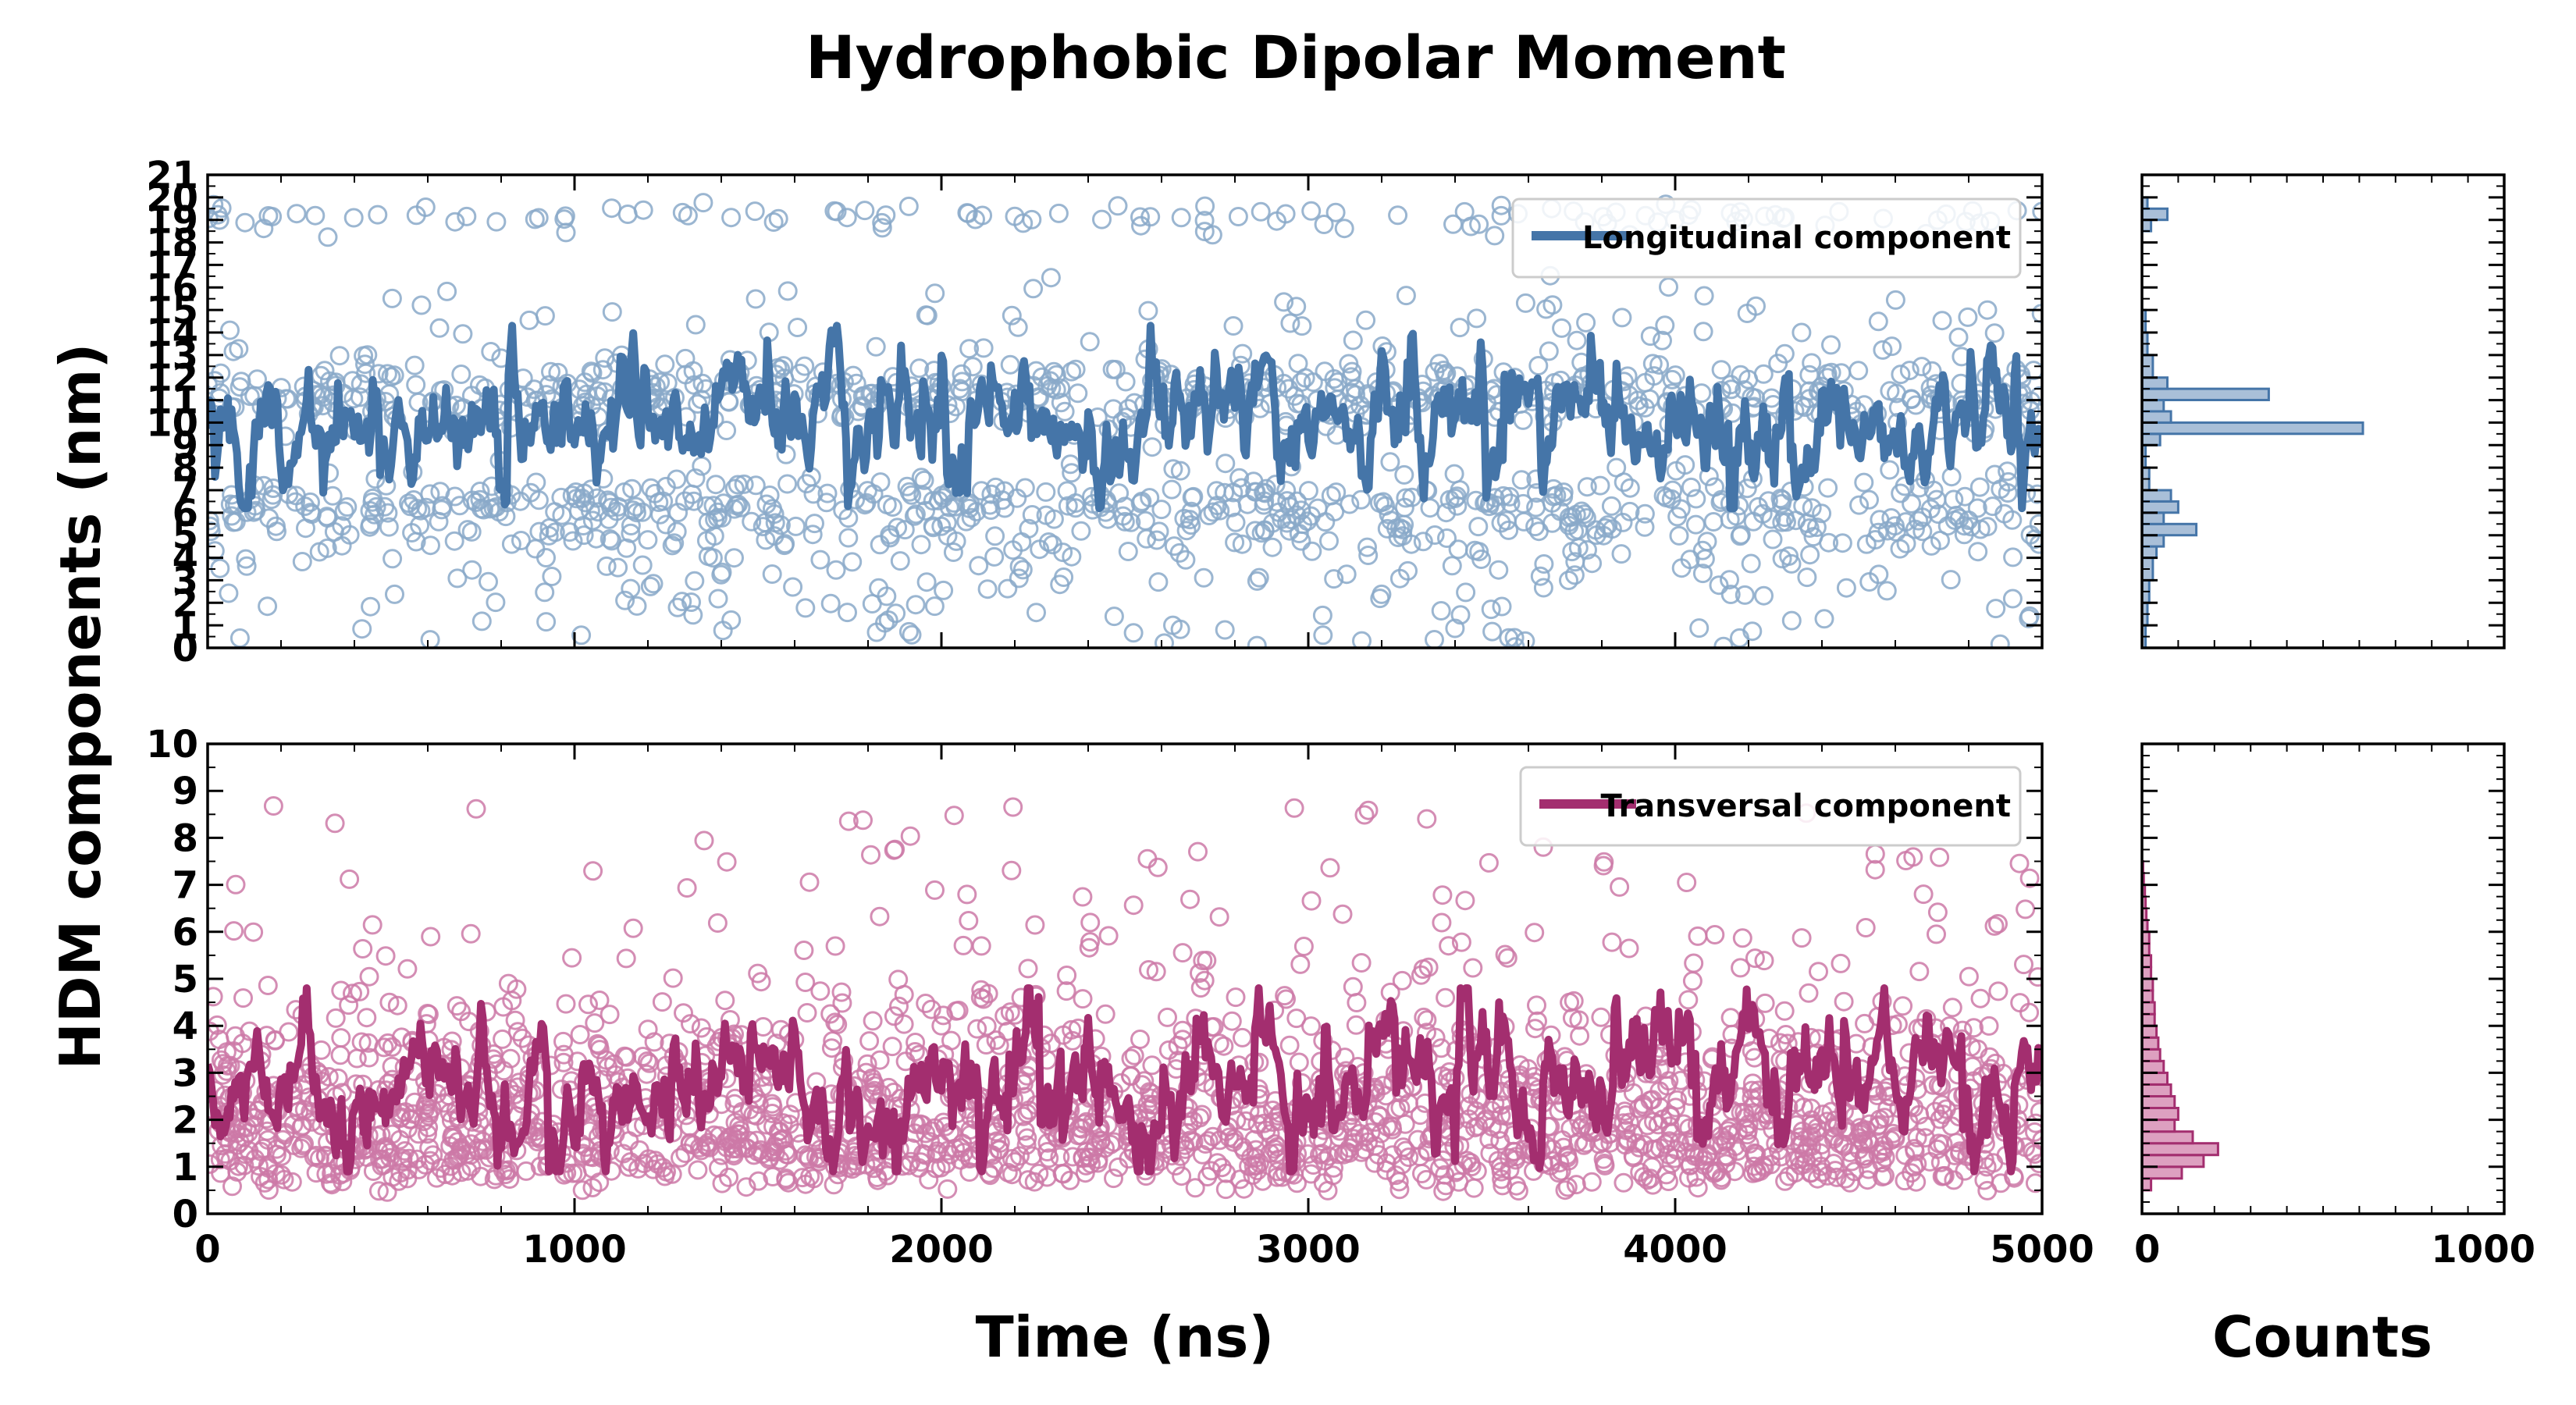 The image size is (2576, 1405). Describe the element at coordinates (185, 513) in the screenshot. I see `y-tick-label-top: 6` at that location.